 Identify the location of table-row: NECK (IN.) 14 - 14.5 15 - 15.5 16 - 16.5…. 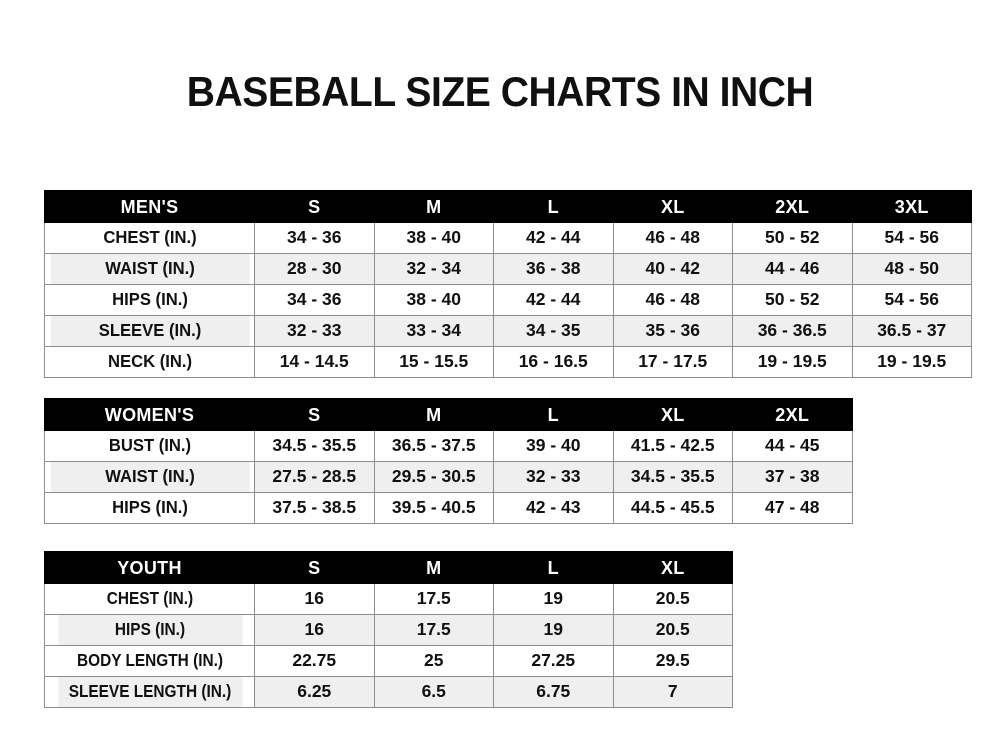
(508, 362).